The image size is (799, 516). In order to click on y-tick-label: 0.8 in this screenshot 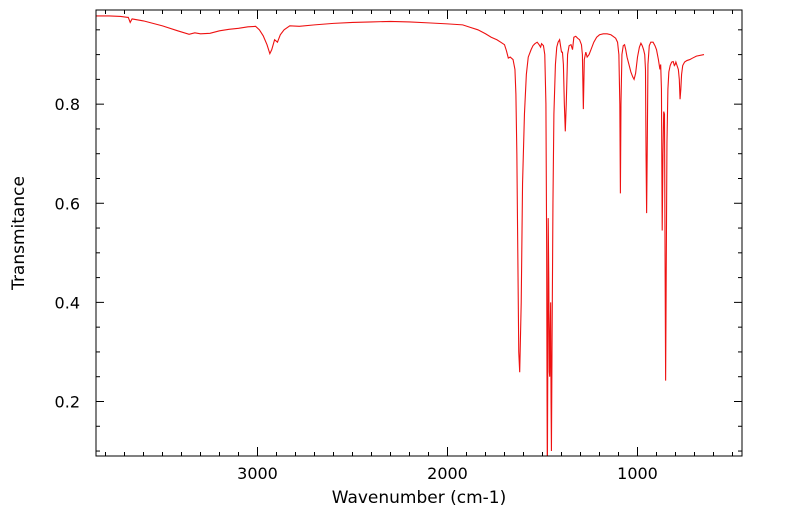, I will do `click(67, 104)`.